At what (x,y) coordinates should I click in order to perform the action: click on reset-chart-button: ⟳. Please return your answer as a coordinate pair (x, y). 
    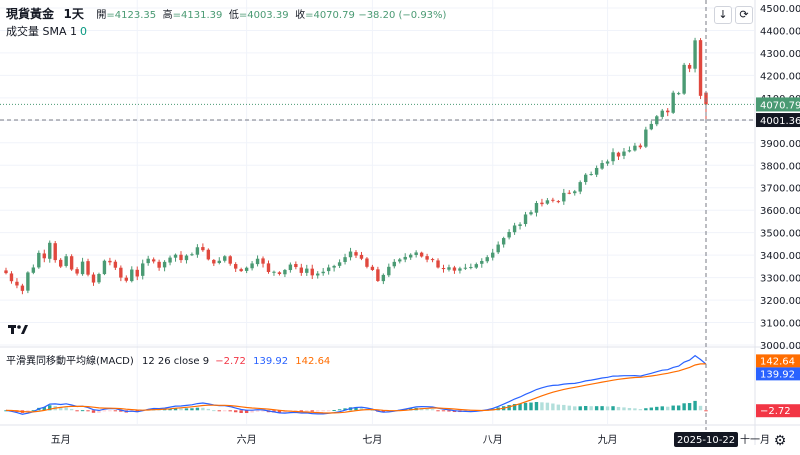
    Looking at the image, I should click on (744, 15).